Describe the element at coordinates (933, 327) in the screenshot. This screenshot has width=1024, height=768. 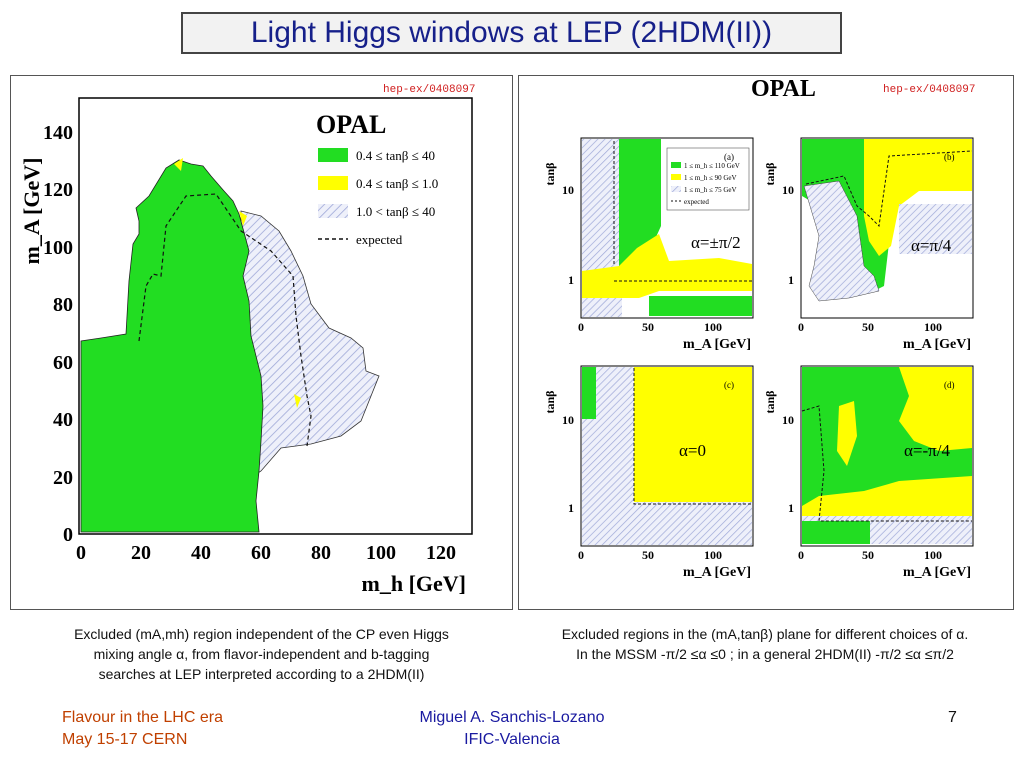
I see `xtick-b-100: 100` at that location.